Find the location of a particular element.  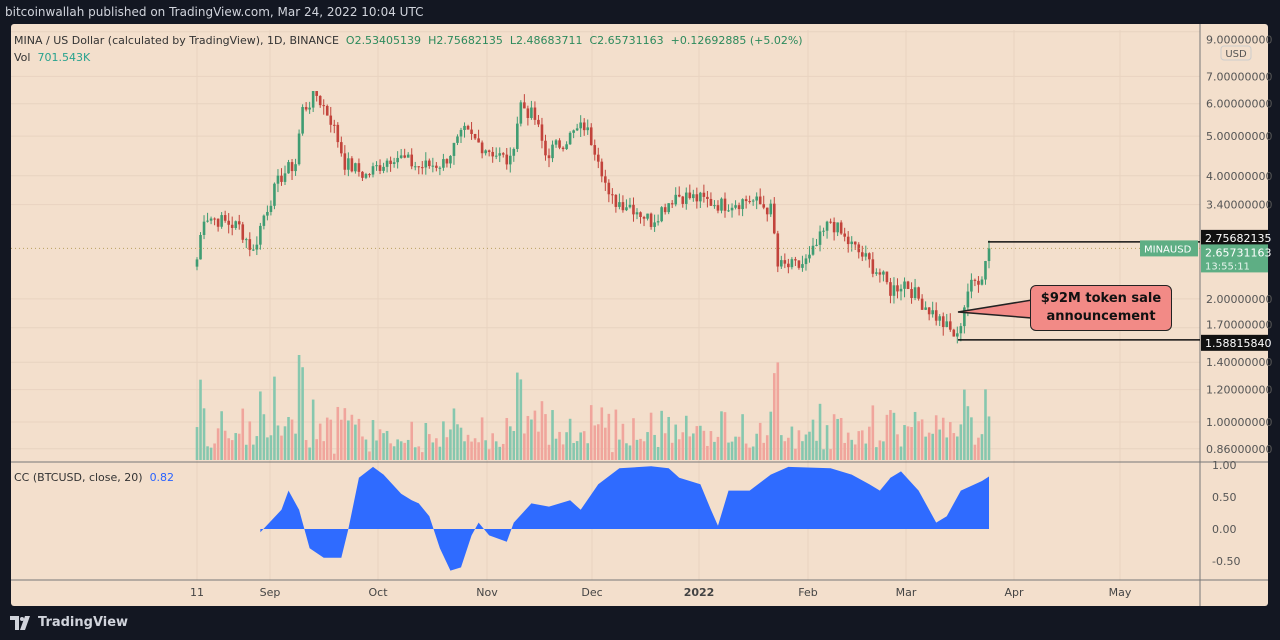

ohlc-open: O2.53405139 is located at coordinates (383, 40).